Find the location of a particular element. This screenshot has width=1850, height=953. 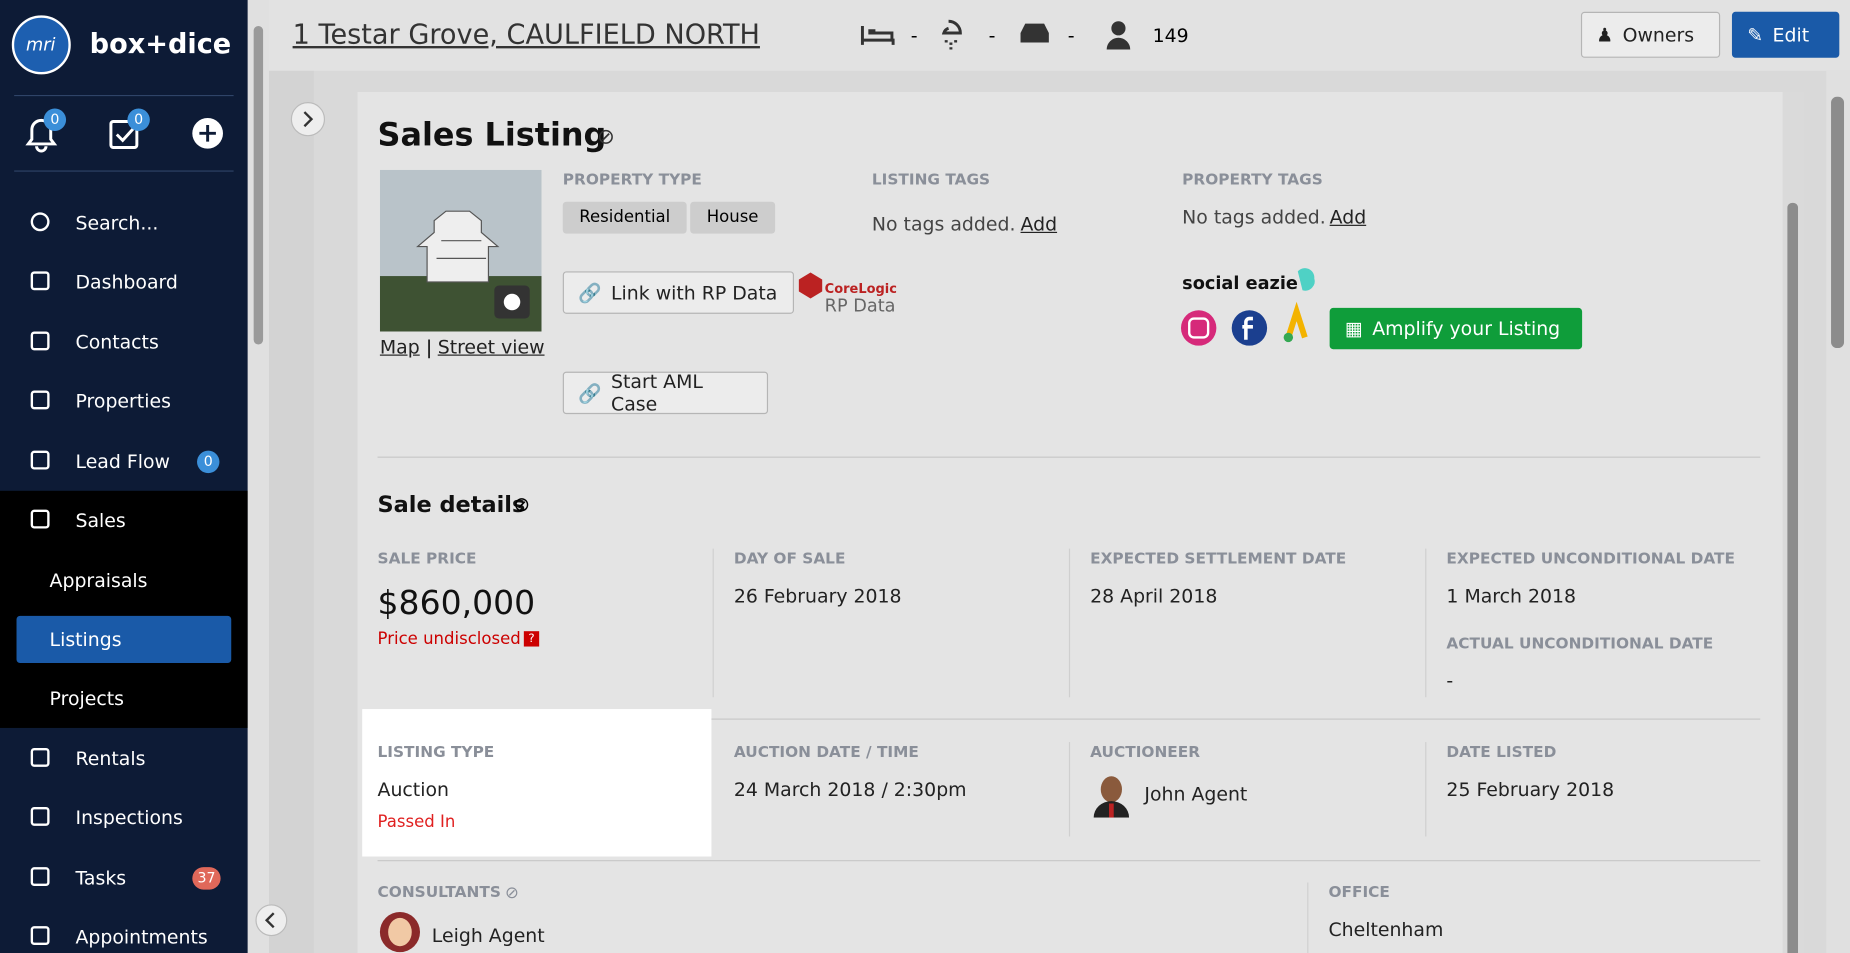

nav-badge: 37 is located at coordinates (206, 878).